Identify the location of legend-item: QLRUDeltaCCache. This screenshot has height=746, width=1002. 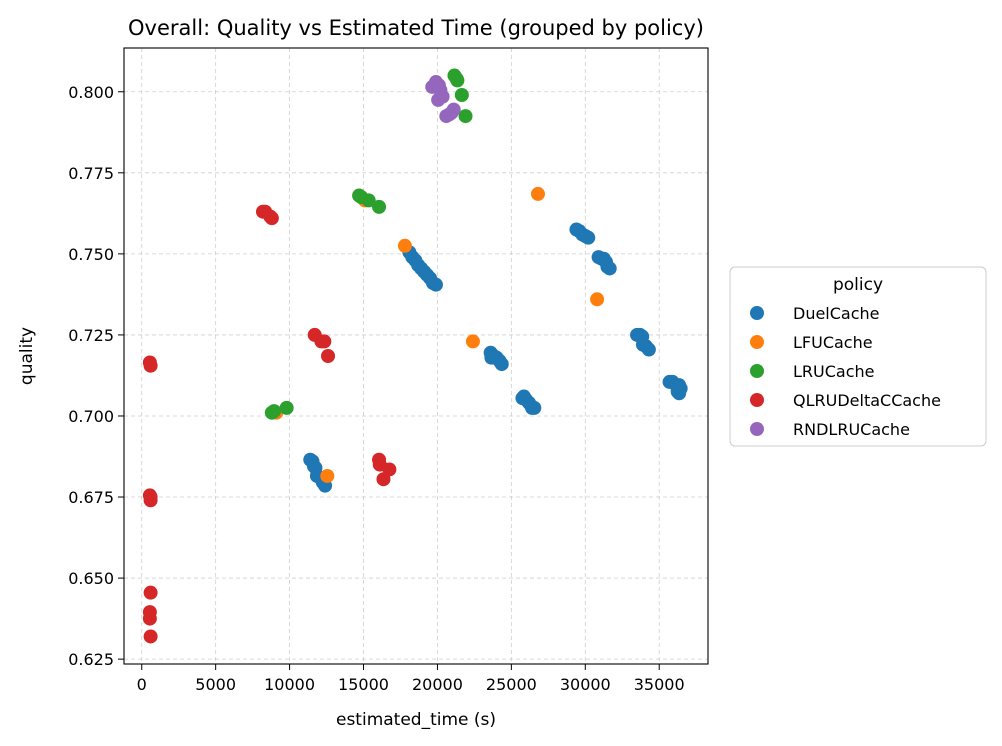
(845, 400).